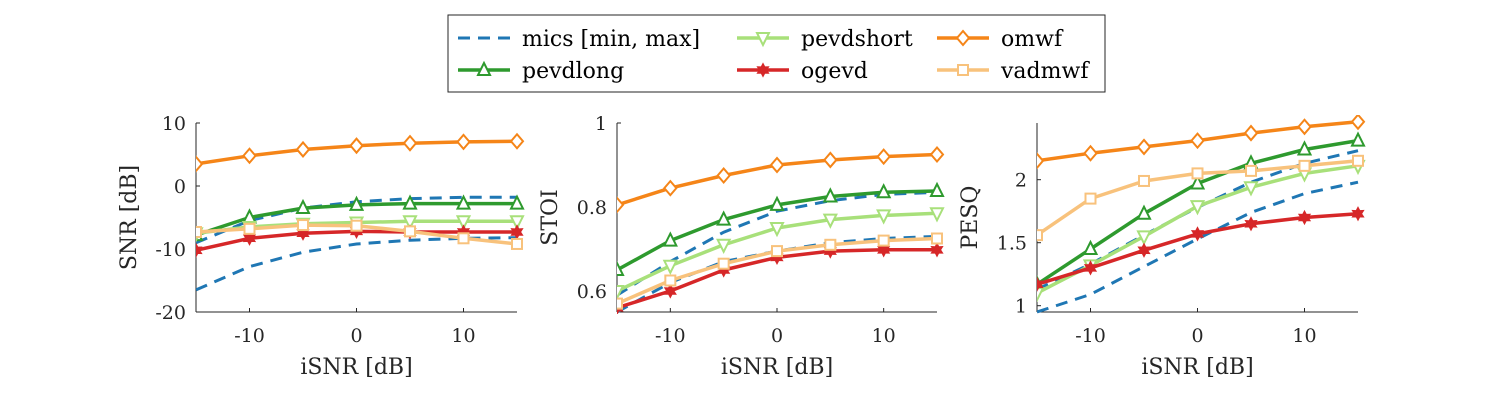 This screenshot has height=400, width=1500. What do you see at coordinates (592, 208) in the screenshot?
I see `y-tick-label: 0.8` at bounding box center [592, 208].